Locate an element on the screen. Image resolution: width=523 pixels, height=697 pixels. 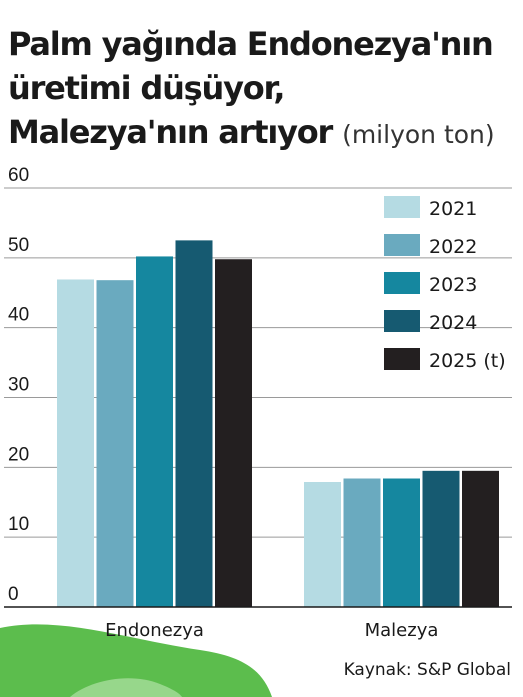
y-tick-label: 50 is located at coordinates (18, 245).